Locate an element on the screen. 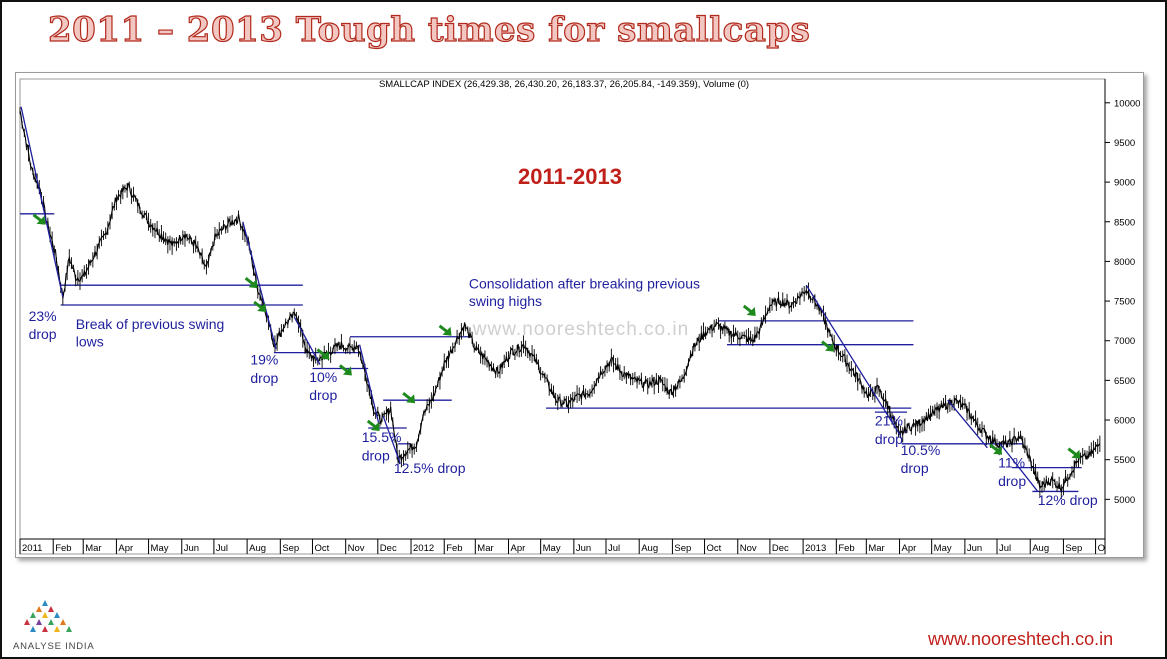  annotation-label: Break of previous swing is located at coordinates (150, 324).